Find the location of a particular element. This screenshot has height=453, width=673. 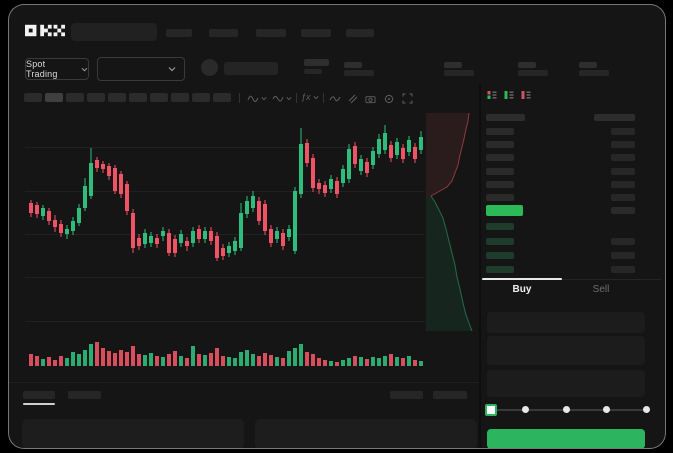

orderbook-mode-icon-bids is located at coordinates (509, 95).